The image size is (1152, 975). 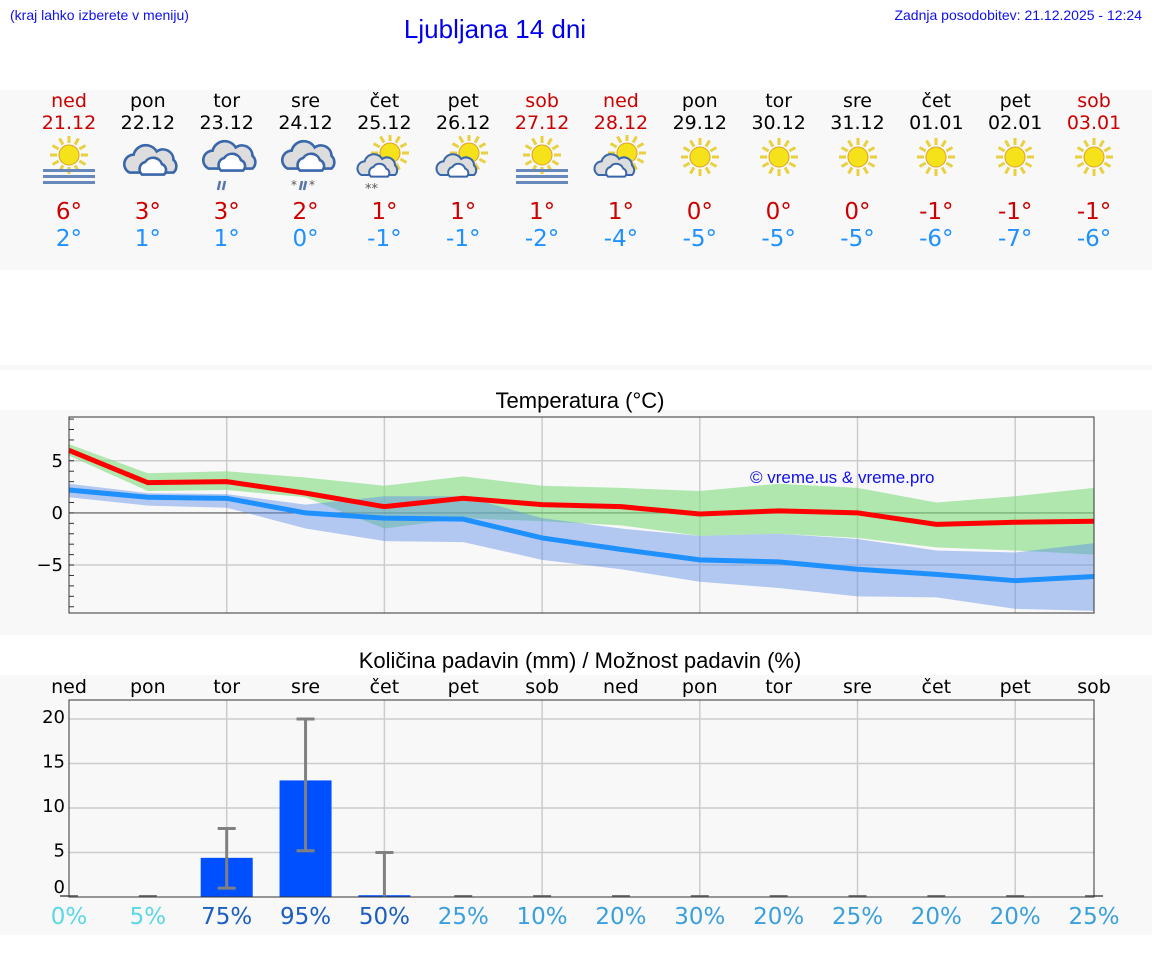 What do you see at coordinates (621, 687) in the screenshot?
I see `precip-day-label: ned` at bounding box center [621, 687].